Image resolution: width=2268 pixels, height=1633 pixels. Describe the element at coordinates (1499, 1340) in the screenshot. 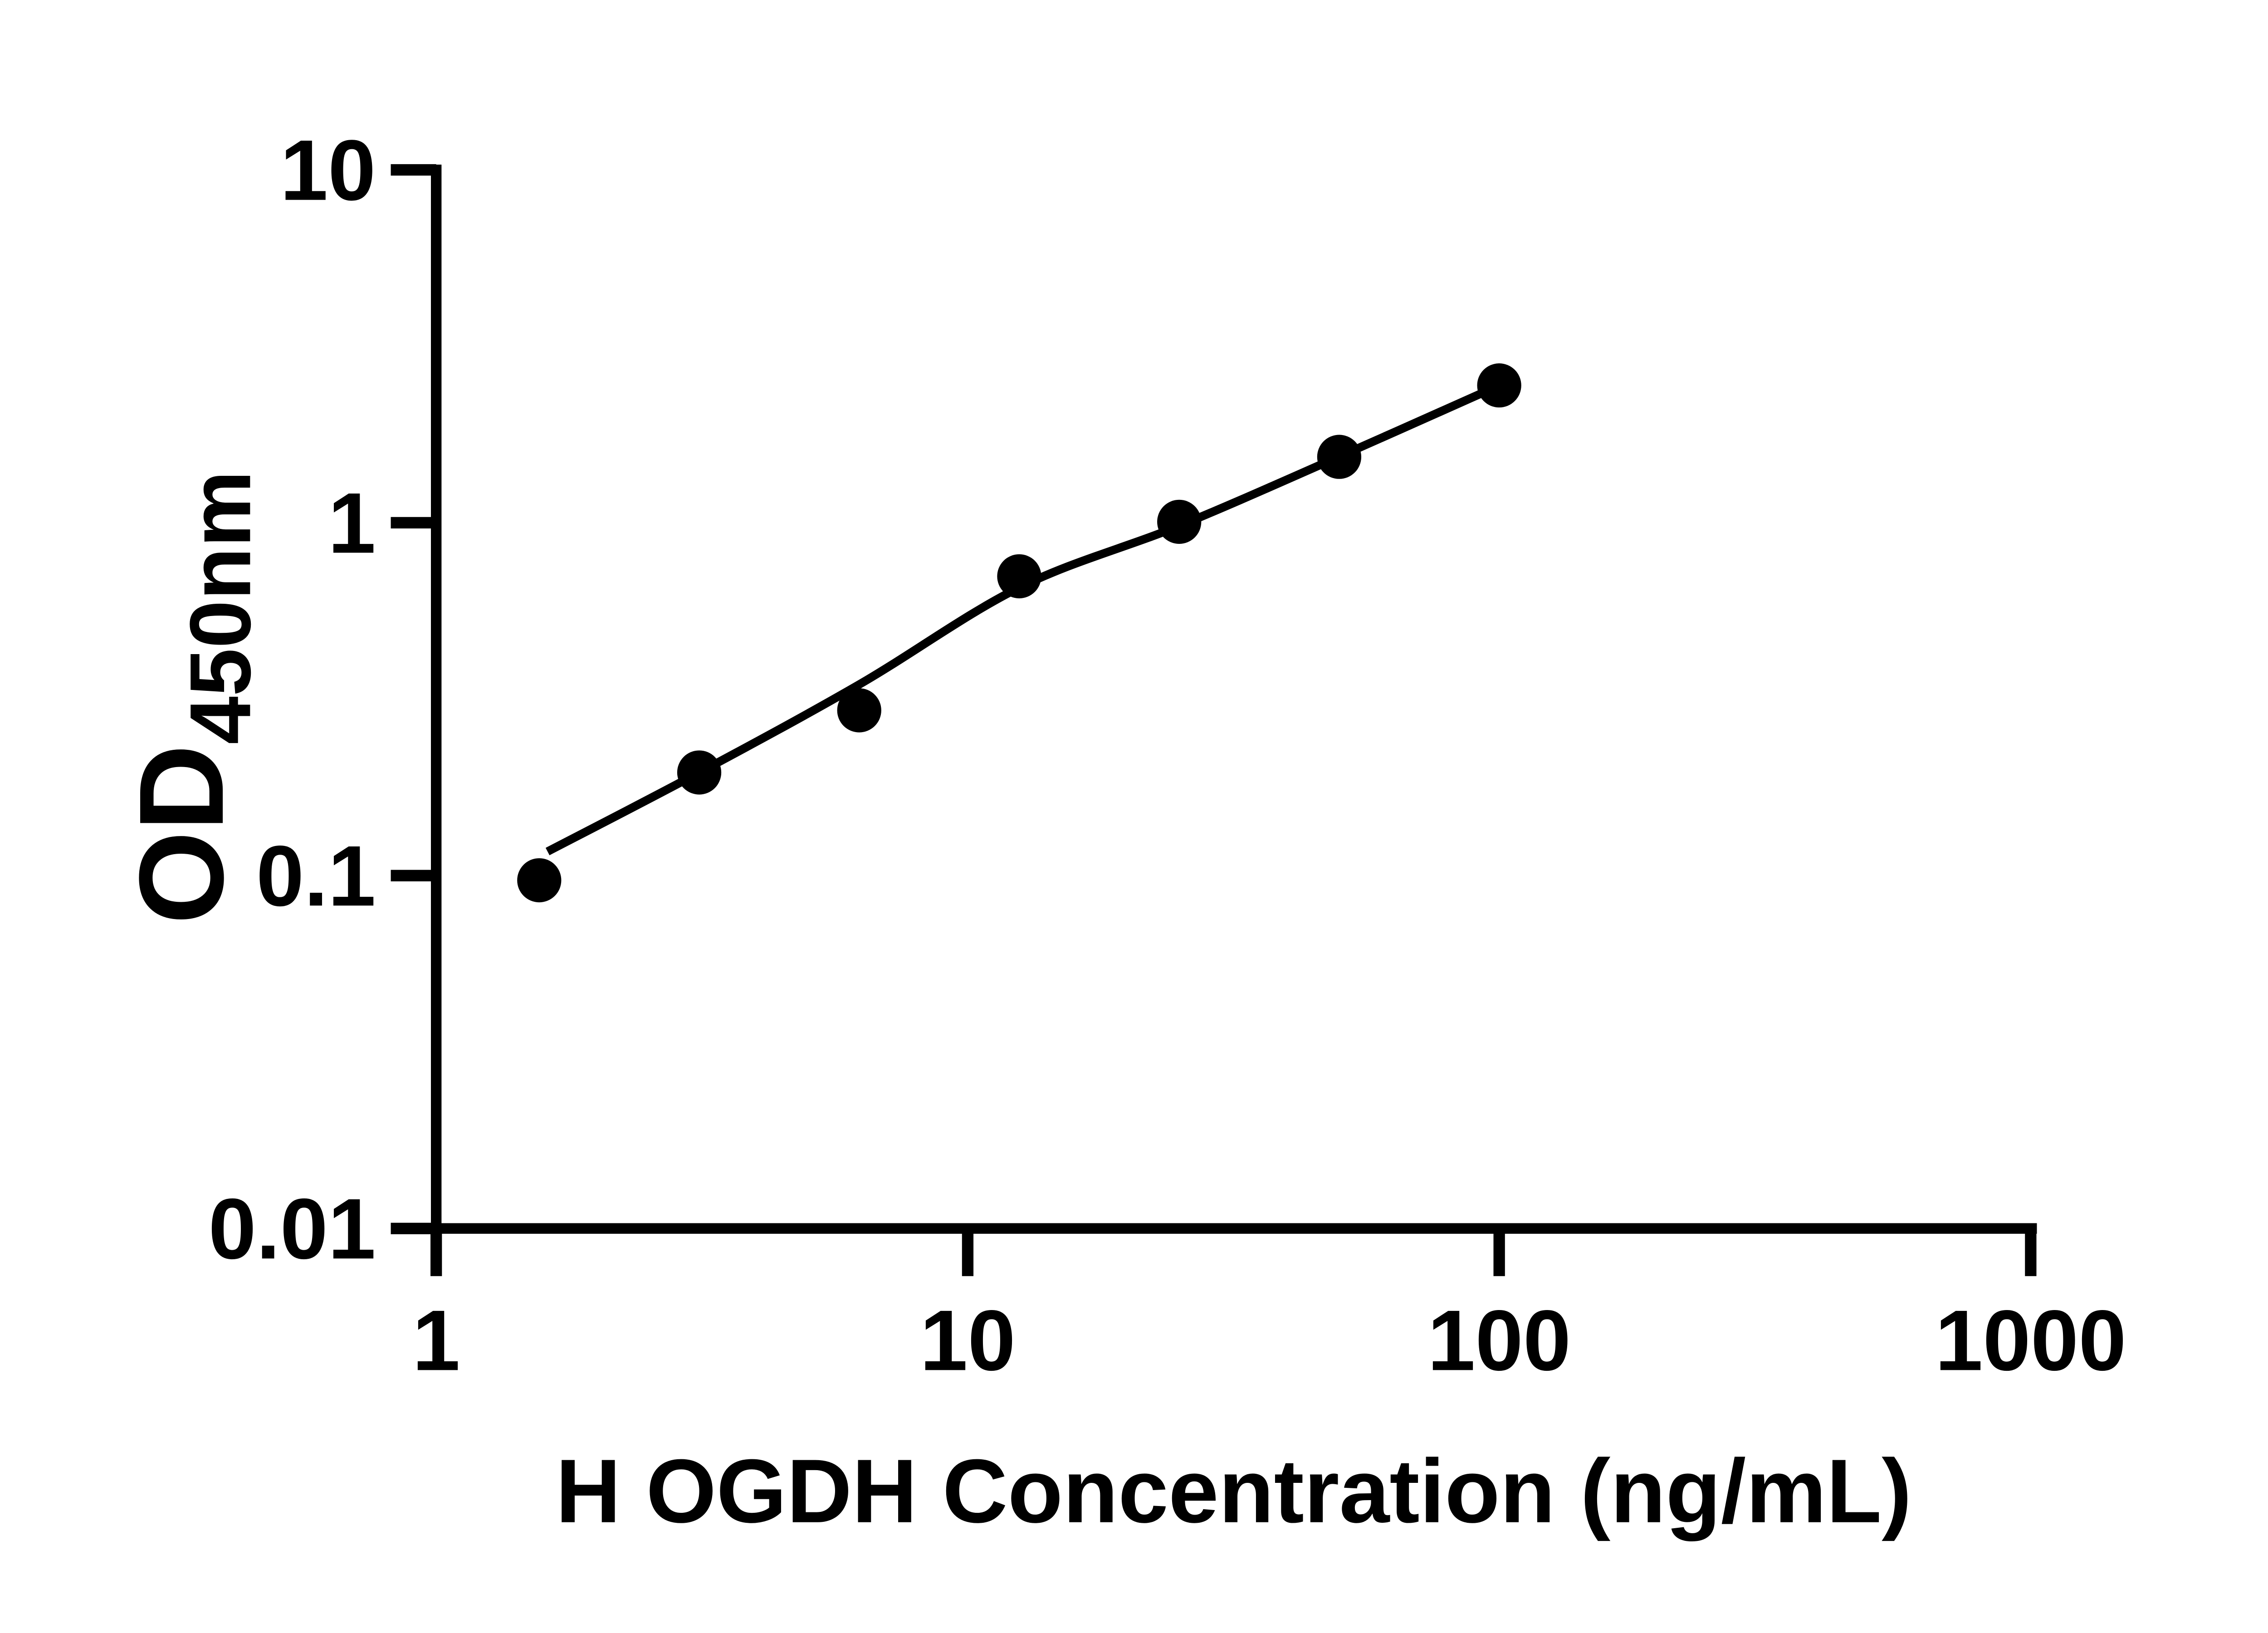

I see `x-tick-label: 100` at that location.